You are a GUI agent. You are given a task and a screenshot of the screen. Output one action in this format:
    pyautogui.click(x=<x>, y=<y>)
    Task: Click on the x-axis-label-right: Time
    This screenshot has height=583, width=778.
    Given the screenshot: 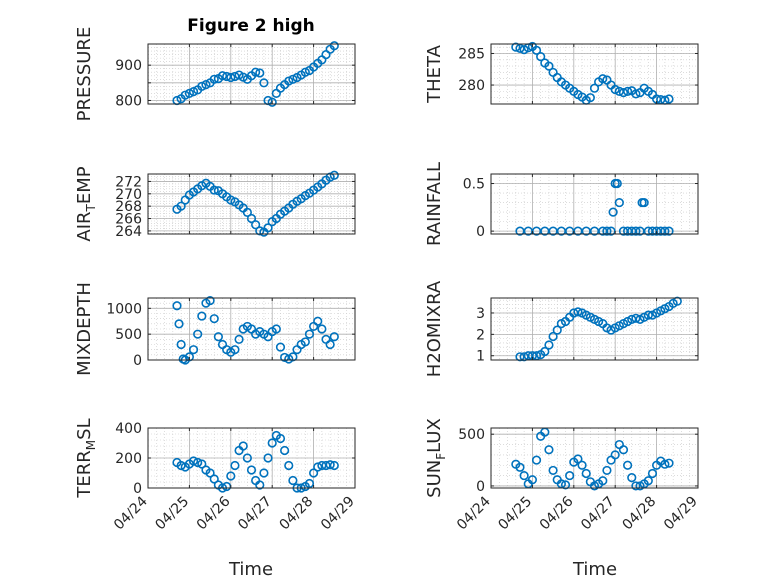 What is the action you would take?
    pyautogui.click(x=594, y=569)
    